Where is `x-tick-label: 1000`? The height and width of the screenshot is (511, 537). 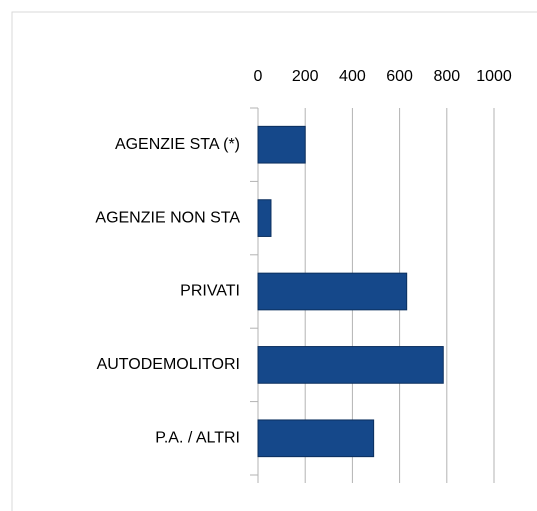
x-tick-label: 1000 is located at coordinates (494, 76).